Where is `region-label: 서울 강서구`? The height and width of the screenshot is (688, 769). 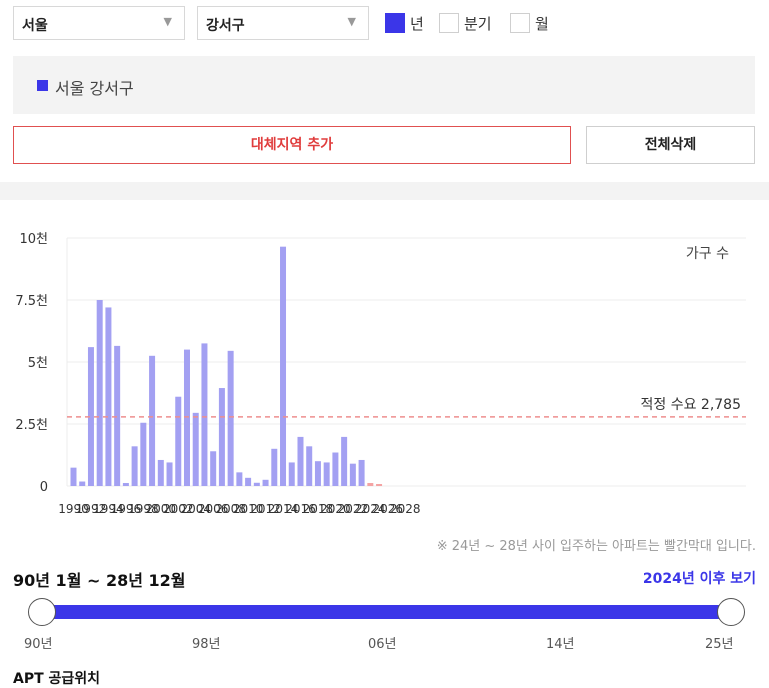 region-label: 서울 강서구 is located at coordinates (94, 88).